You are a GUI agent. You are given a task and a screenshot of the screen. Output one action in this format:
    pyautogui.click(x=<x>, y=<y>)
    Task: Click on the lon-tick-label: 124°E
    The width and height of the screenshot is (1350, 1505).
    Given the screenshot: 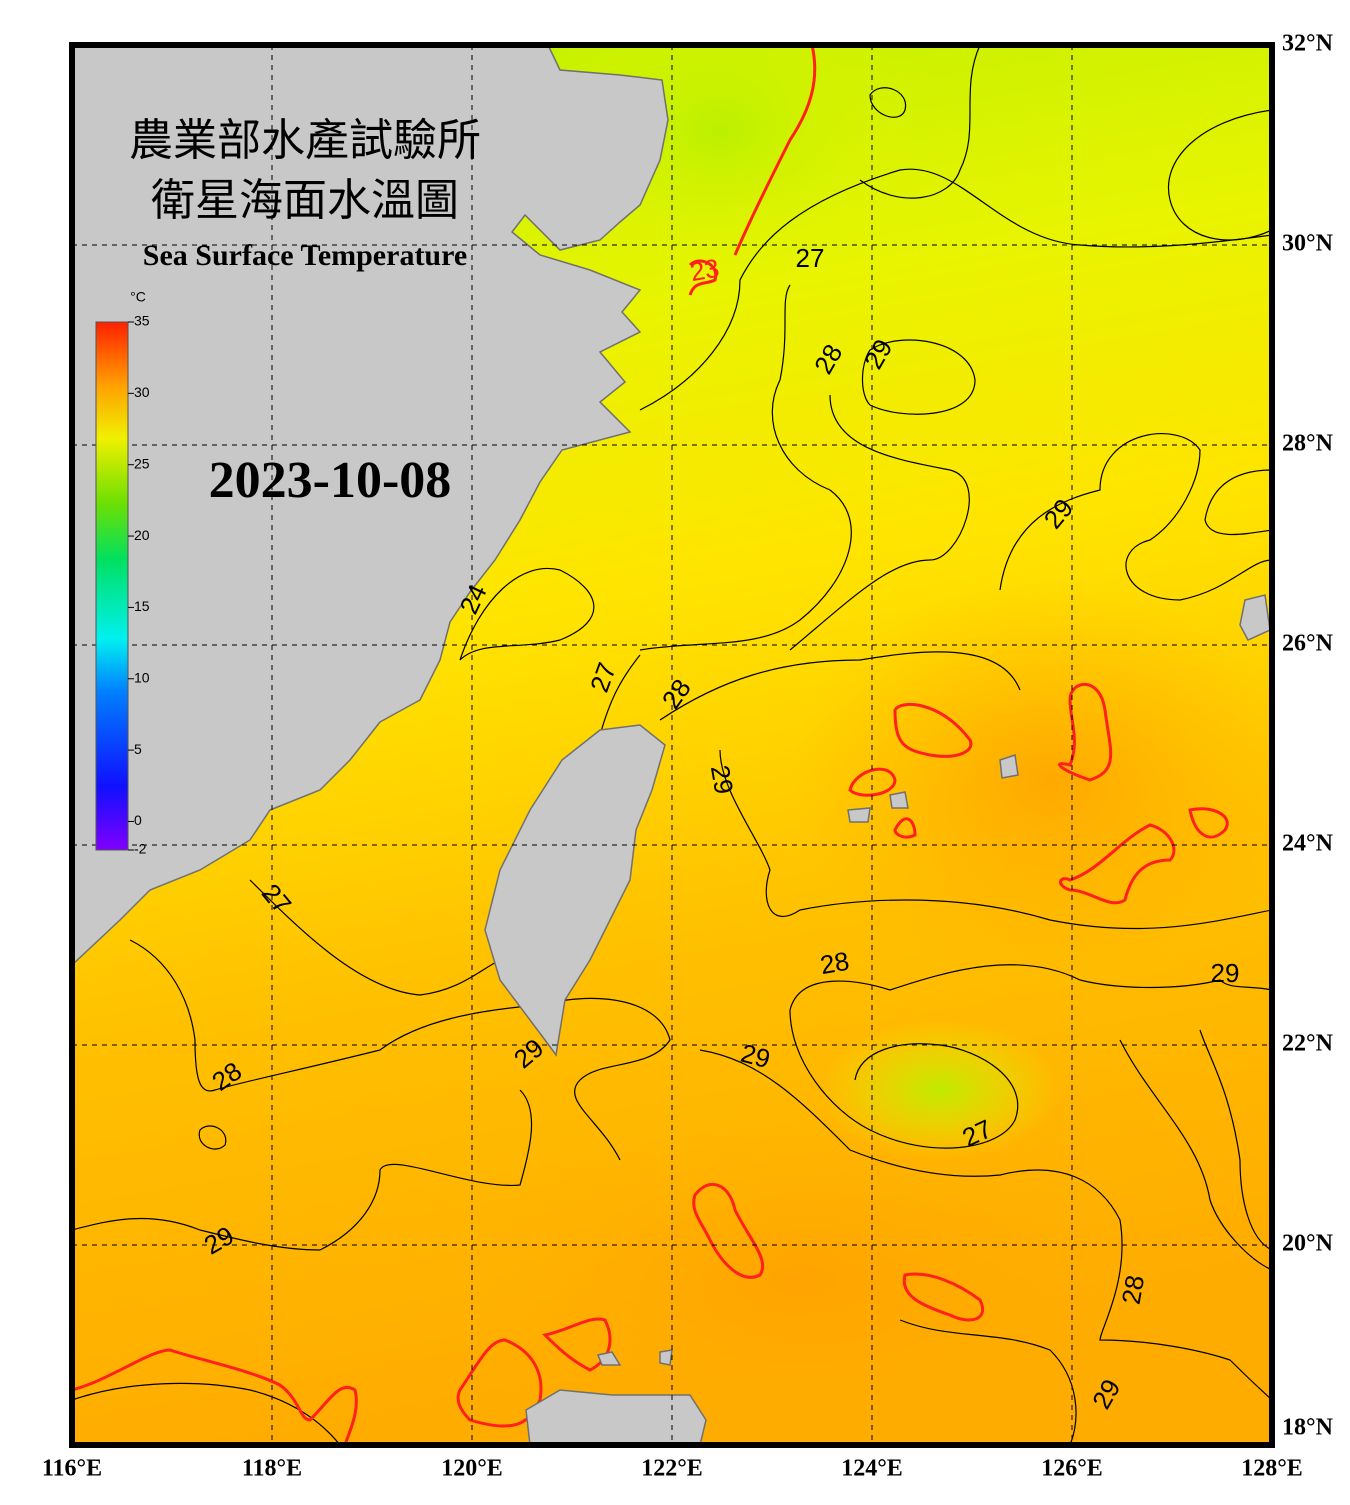 What is the action you would take?
    pyautogui.click(x=872, y=1469)
    